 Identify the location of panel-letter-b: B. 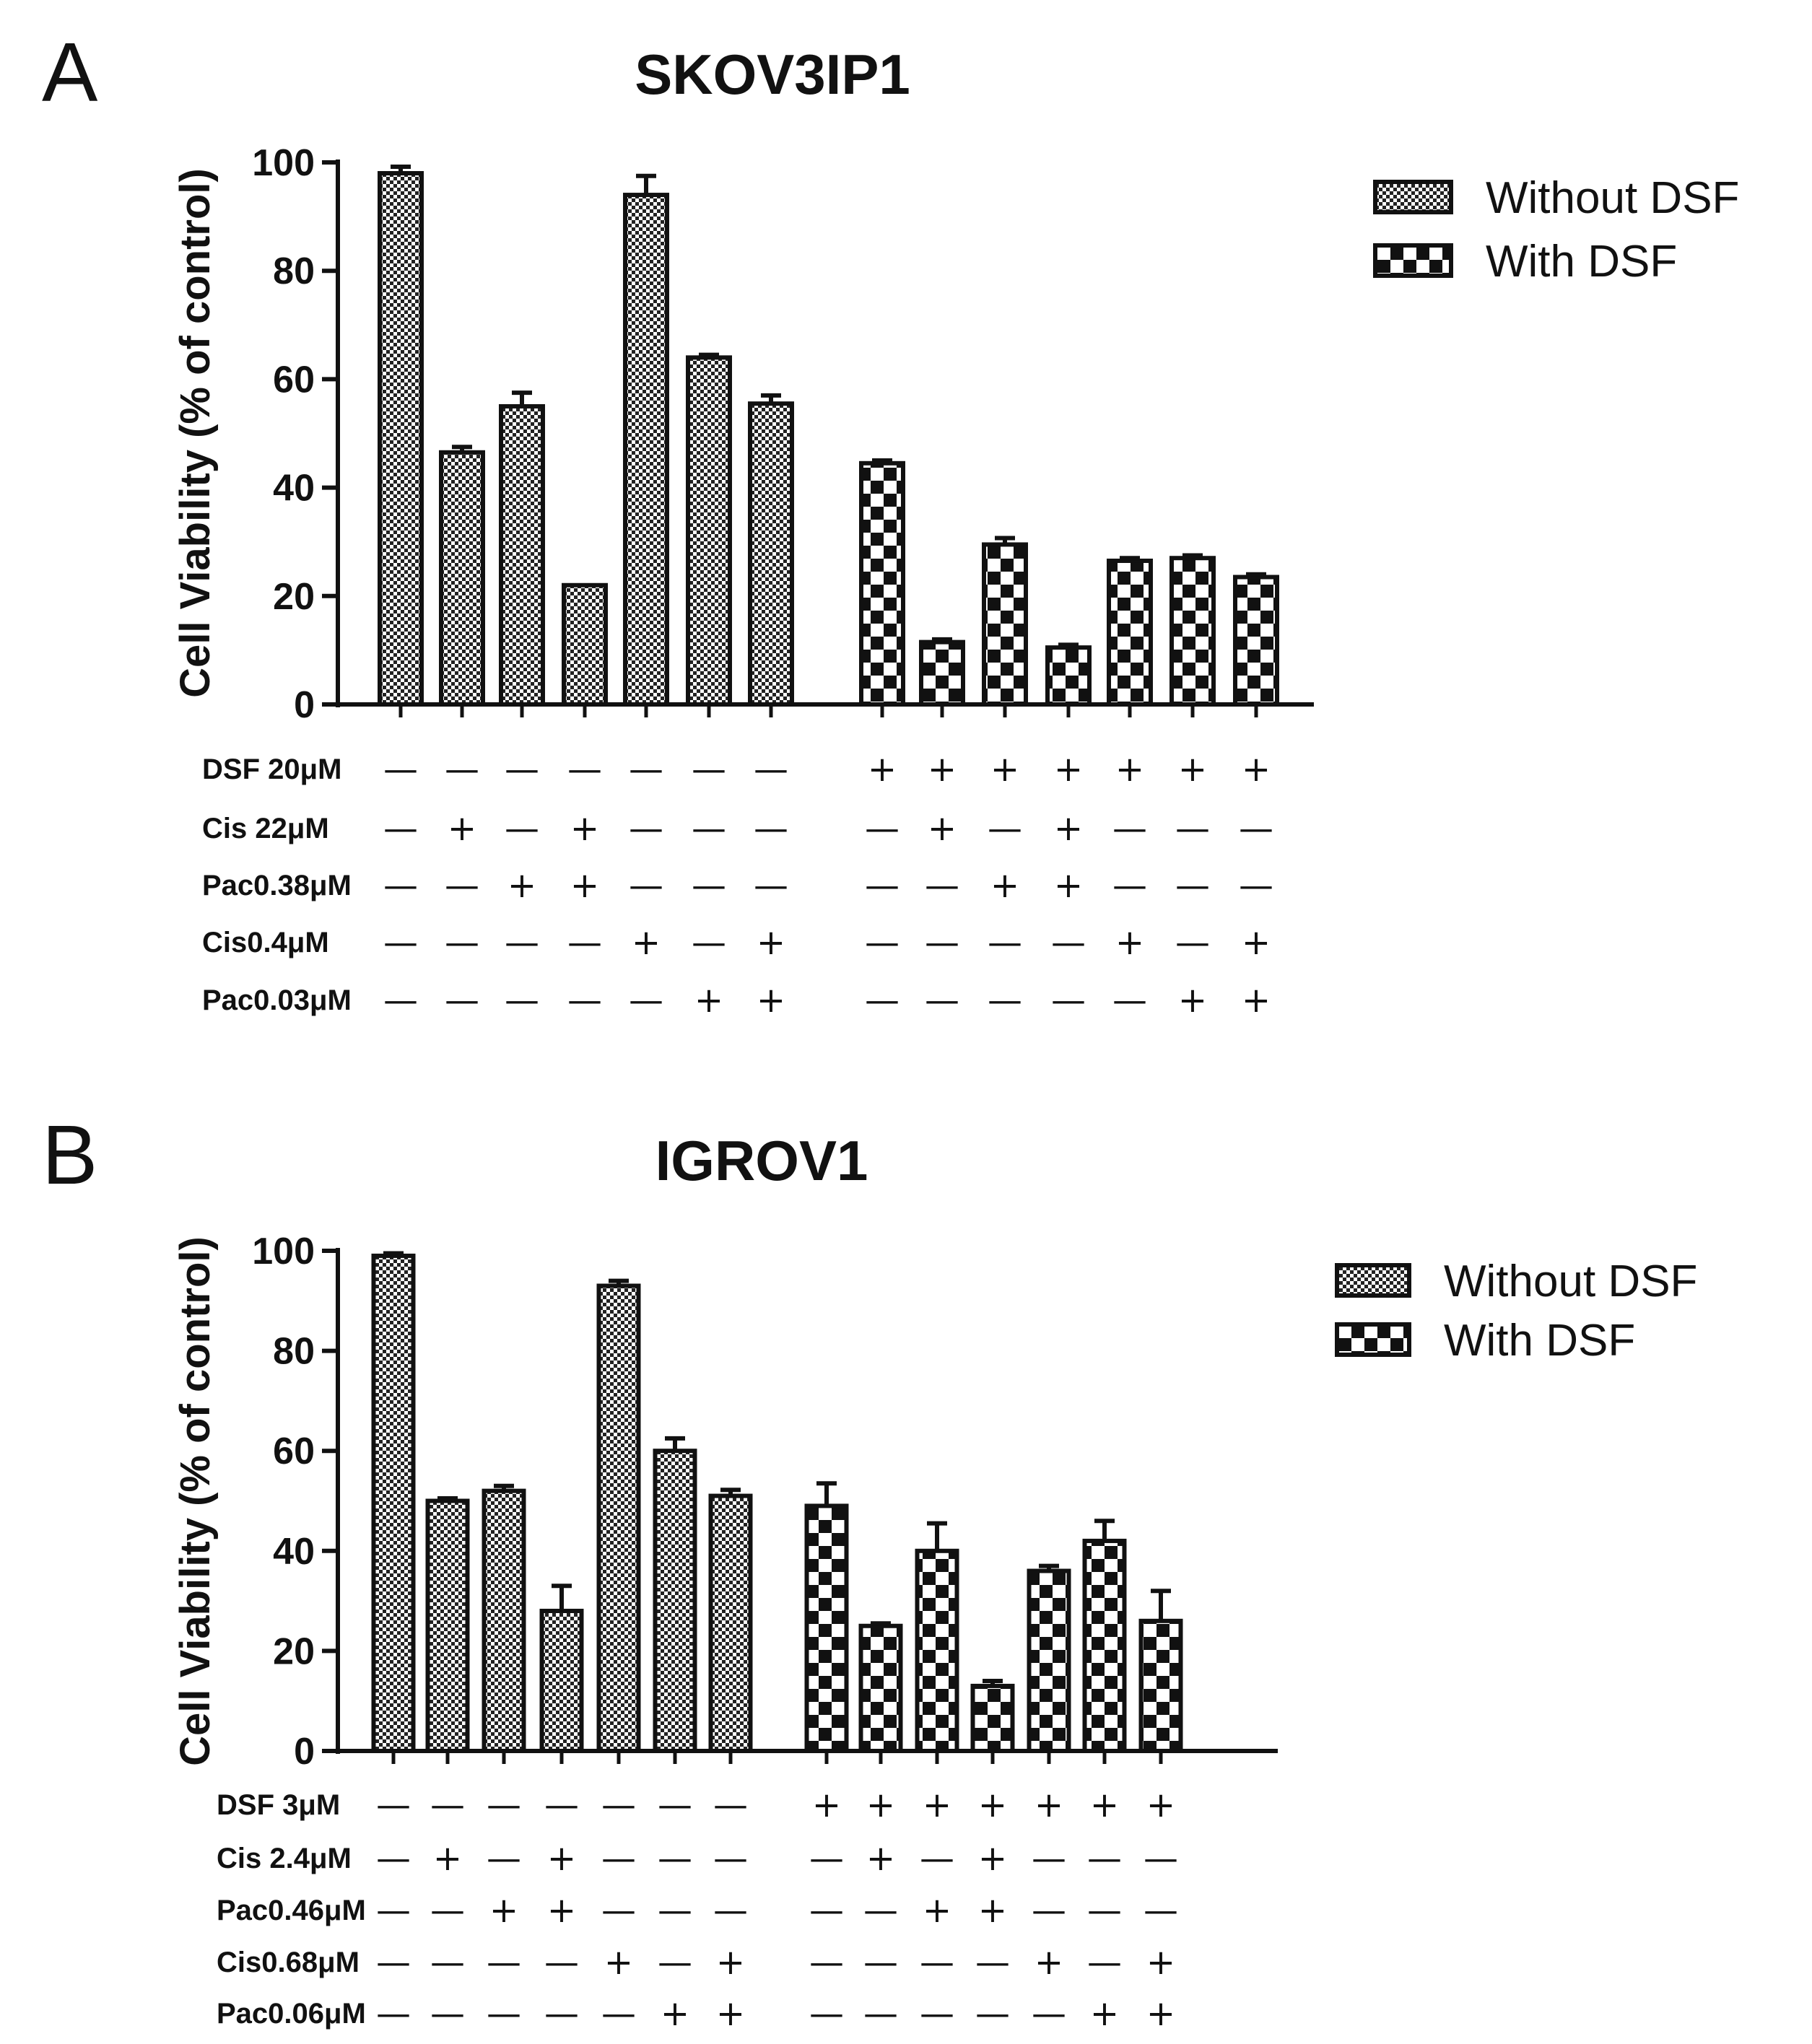
(70, 1155).